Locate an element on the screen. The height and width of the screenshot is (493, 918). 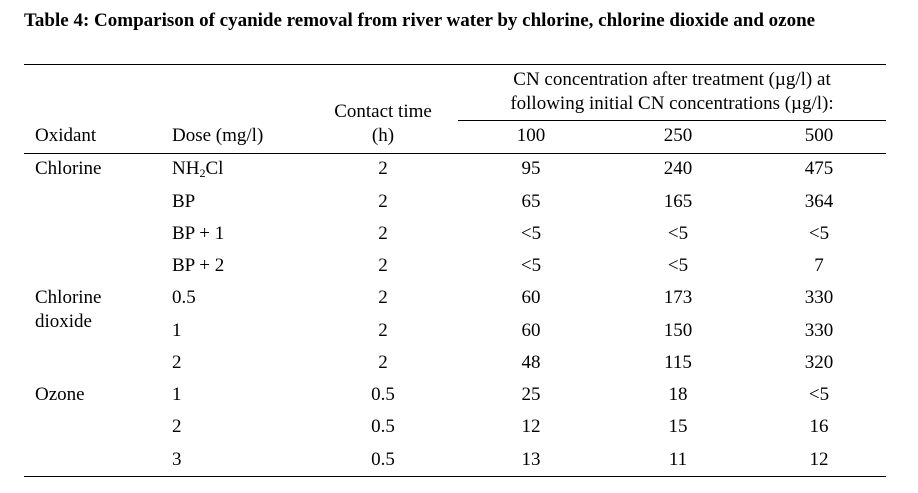
value-cell-250: 15 is located at coordinates (678, 426).